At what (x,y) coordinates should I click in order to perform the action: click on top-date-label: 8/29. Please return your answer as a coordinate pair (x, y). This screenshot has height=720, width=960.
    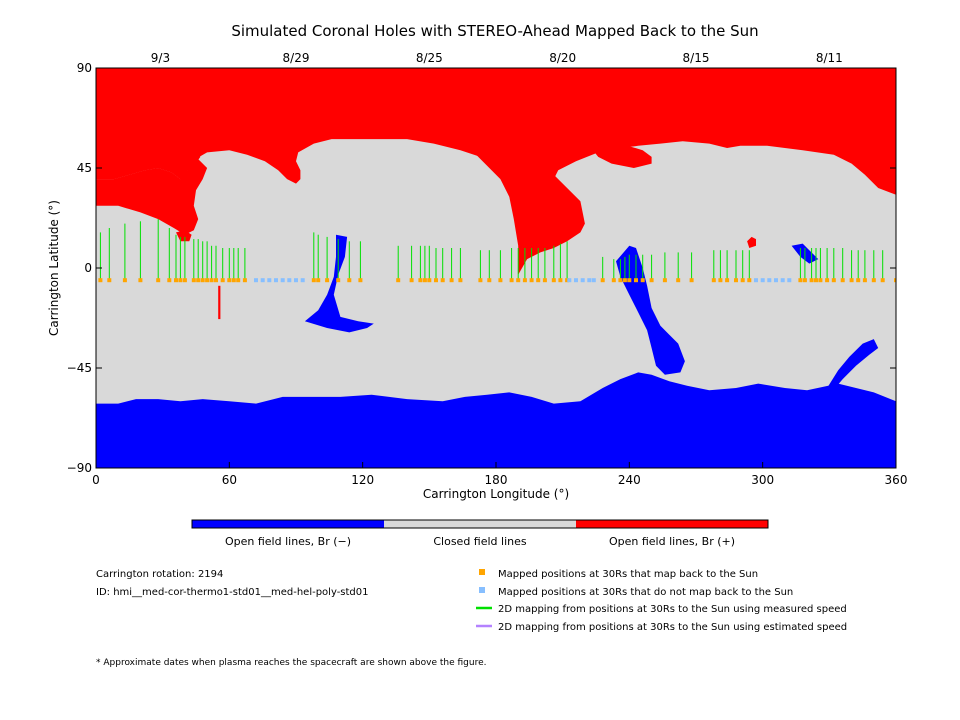
    Looking at the image, I should click on (296, 58).